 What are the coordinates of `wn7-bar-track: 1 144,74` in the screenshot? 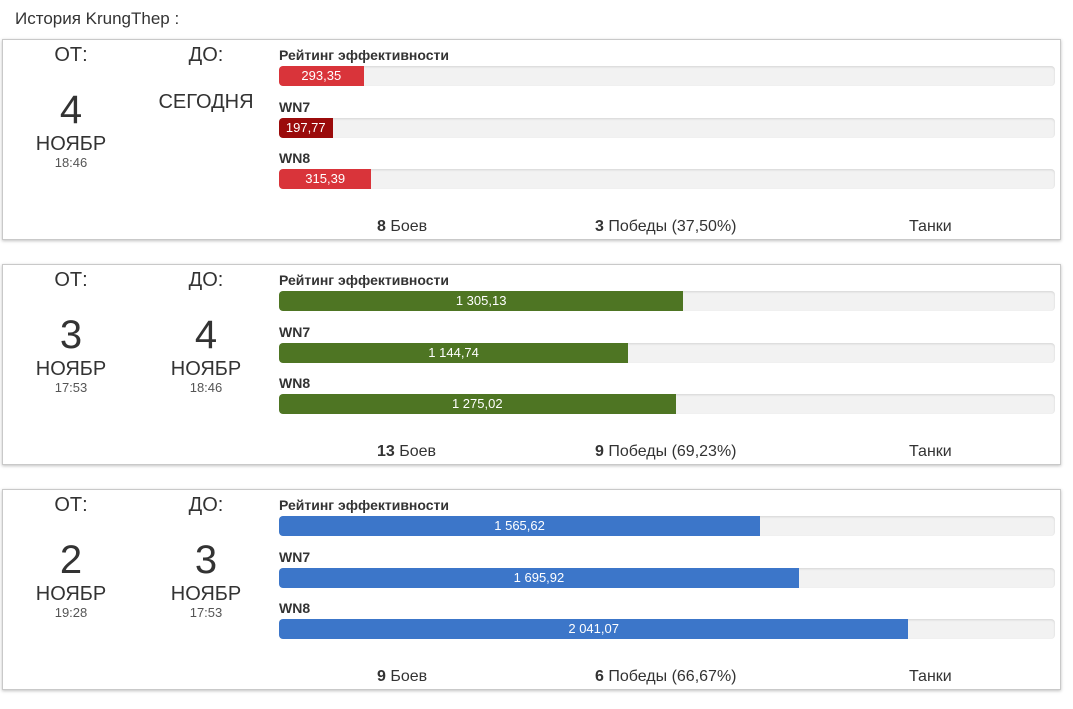 It's located at (667, 353).